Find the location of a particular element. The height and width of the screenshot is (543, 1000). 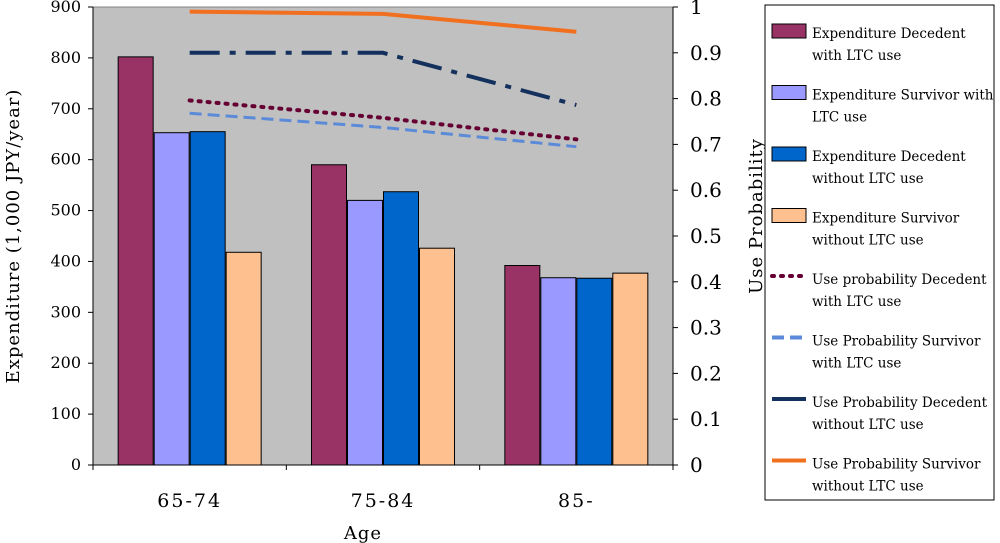

y-right-tick-label: 0 is located at coordinates (696, 465).